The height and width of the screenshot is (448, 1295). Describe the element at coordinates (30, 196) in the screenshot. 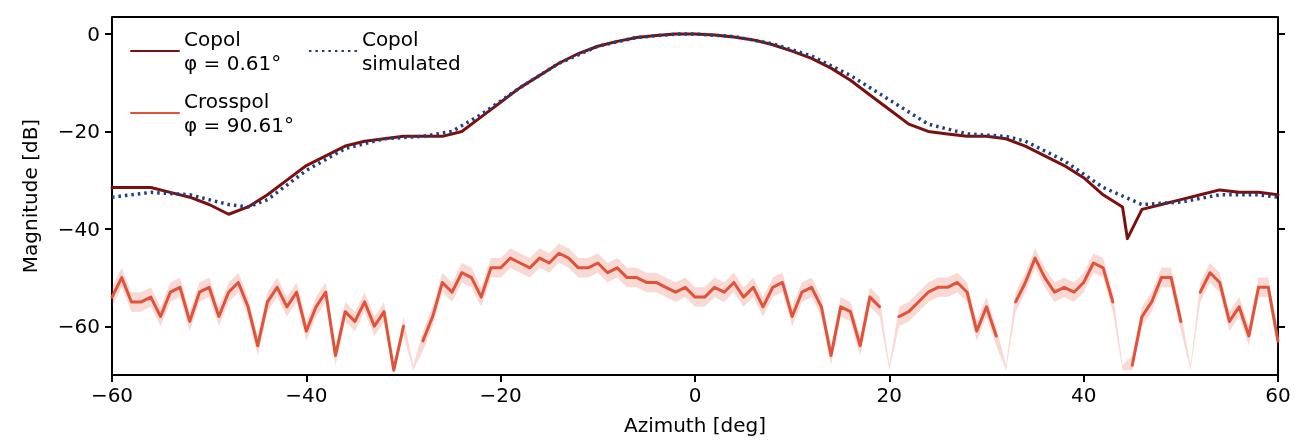

I see `y-axis-title: Magnitude [dB]` at that location.